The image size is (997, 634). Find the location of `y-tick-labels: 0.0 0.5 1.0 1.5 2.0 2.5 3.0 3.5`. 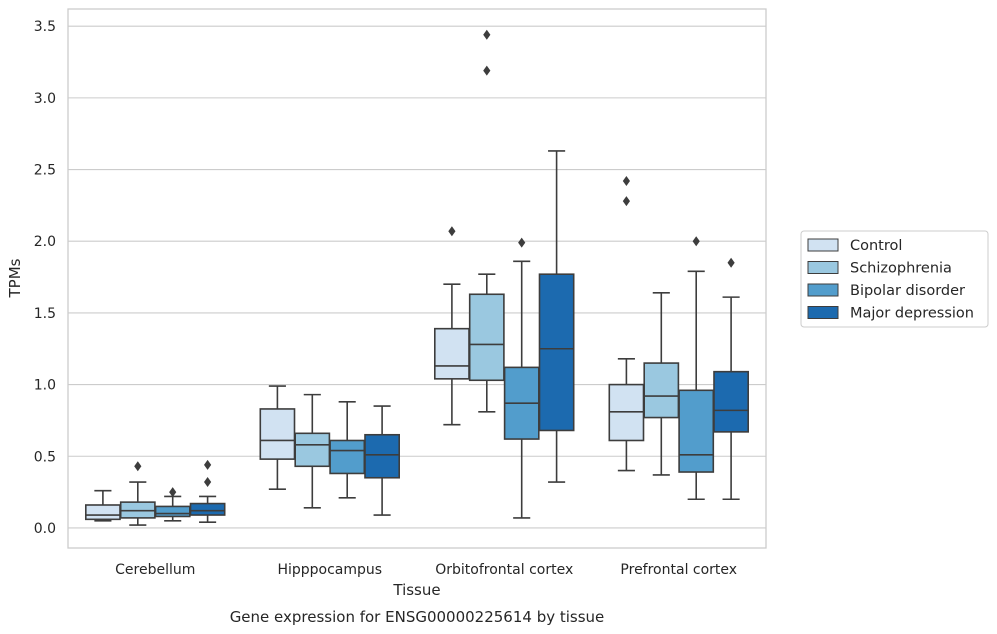

y-tick-labels: 0.0 0.5 1.0 1.5 2.0 2.5 3.0 3.5 is located at coordinates (45, 278).